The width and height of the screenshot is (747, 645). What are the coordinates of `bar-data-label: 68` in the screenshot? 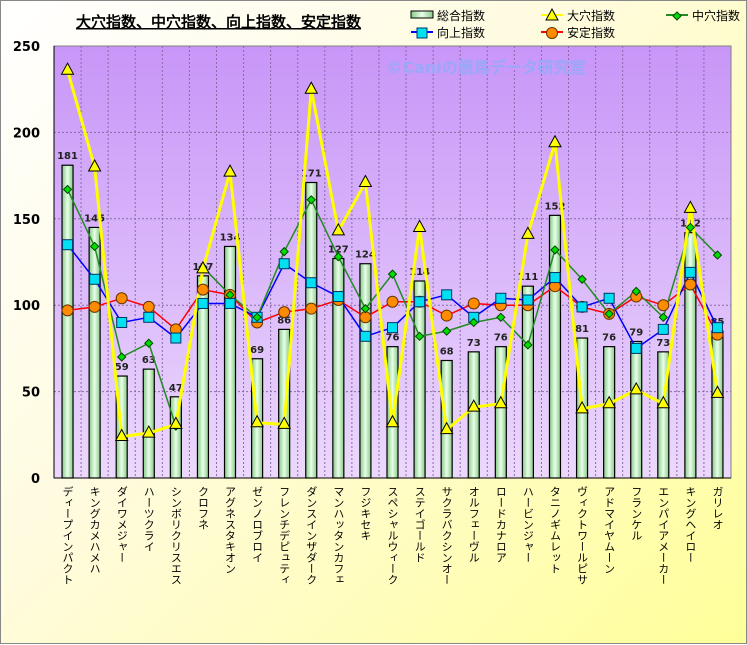 It's located at (447, 351).